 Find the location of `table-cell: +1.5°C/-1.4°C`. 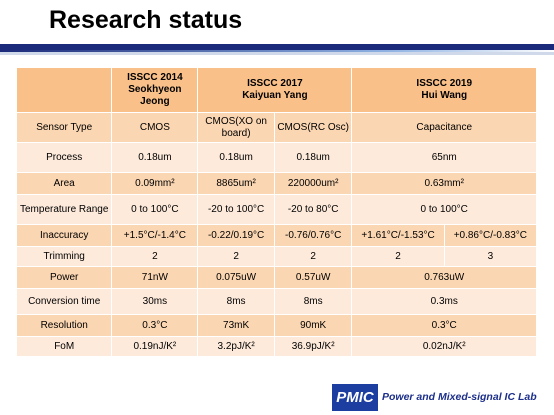

table-cell: +1.5°C/-1.4°C is located at coordinates (155, 235).